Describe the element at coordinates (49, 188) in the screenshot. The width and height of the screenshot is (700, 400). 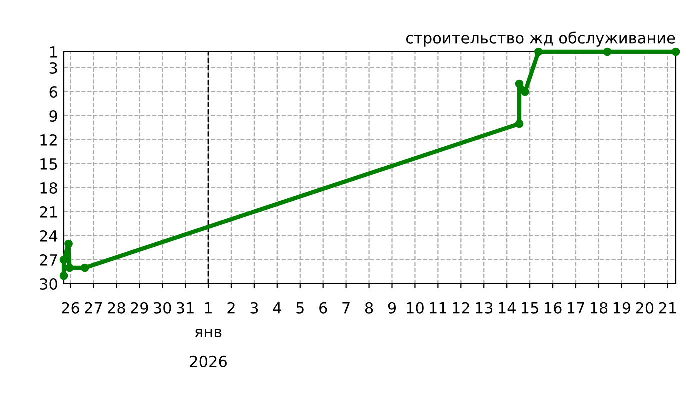
I see `y-tick-label: 18` at that location.